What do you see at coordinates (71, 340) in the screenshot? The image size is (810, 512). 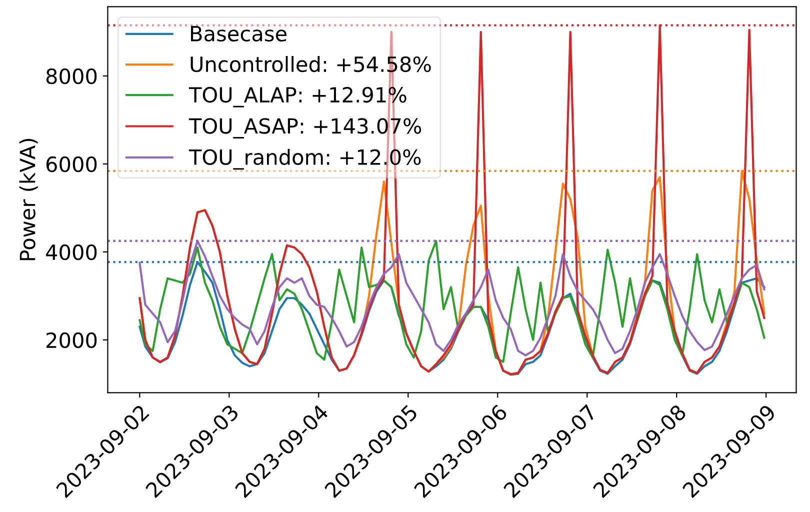 I see `y-tick-label: 2000` at bounding box center [71, 340].